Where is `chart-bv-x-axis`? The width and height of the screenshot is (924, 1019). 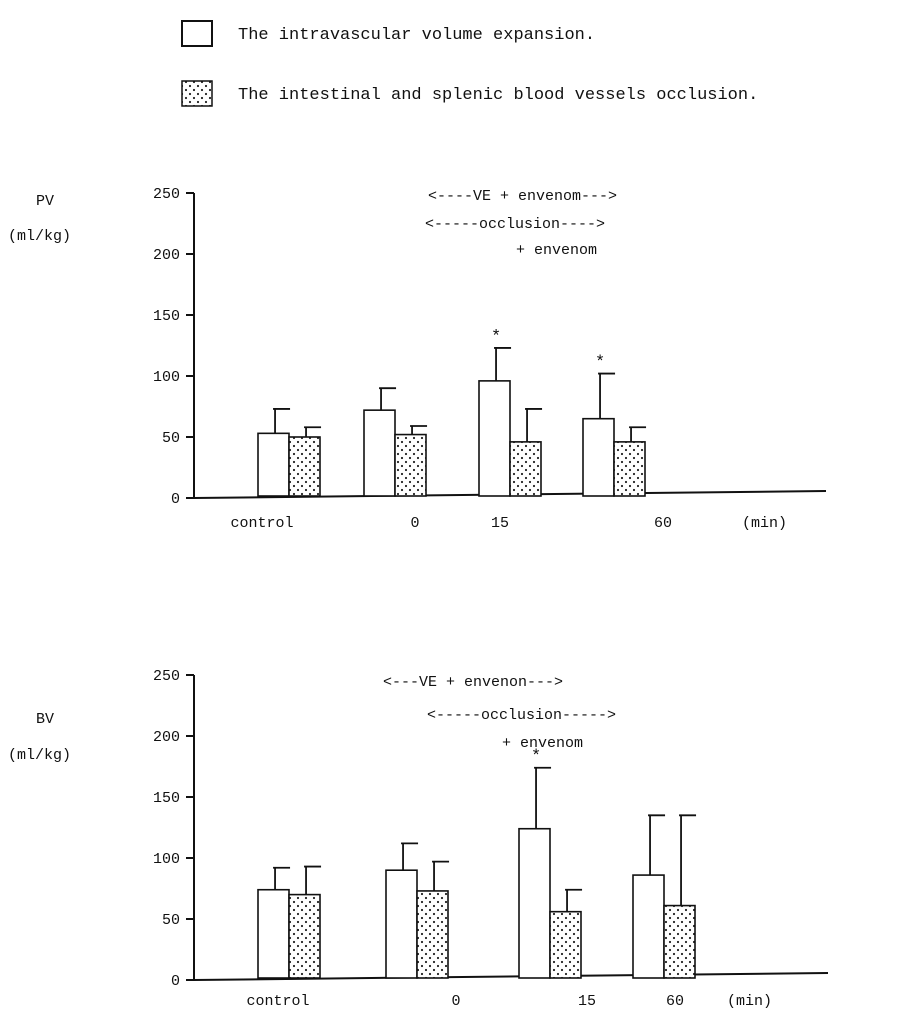
chart-bv-x-axis is located at coordinates (511, 976).